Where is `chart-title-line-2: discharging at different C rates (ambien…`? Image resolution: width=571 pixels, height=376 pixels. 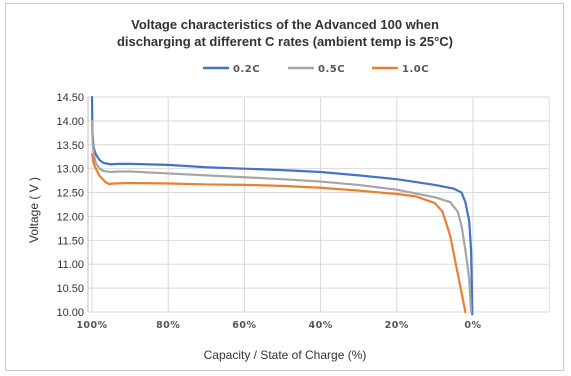
chart-title-line-2: discharging at different C rates (ambien… is located at coordinates (285, 41).